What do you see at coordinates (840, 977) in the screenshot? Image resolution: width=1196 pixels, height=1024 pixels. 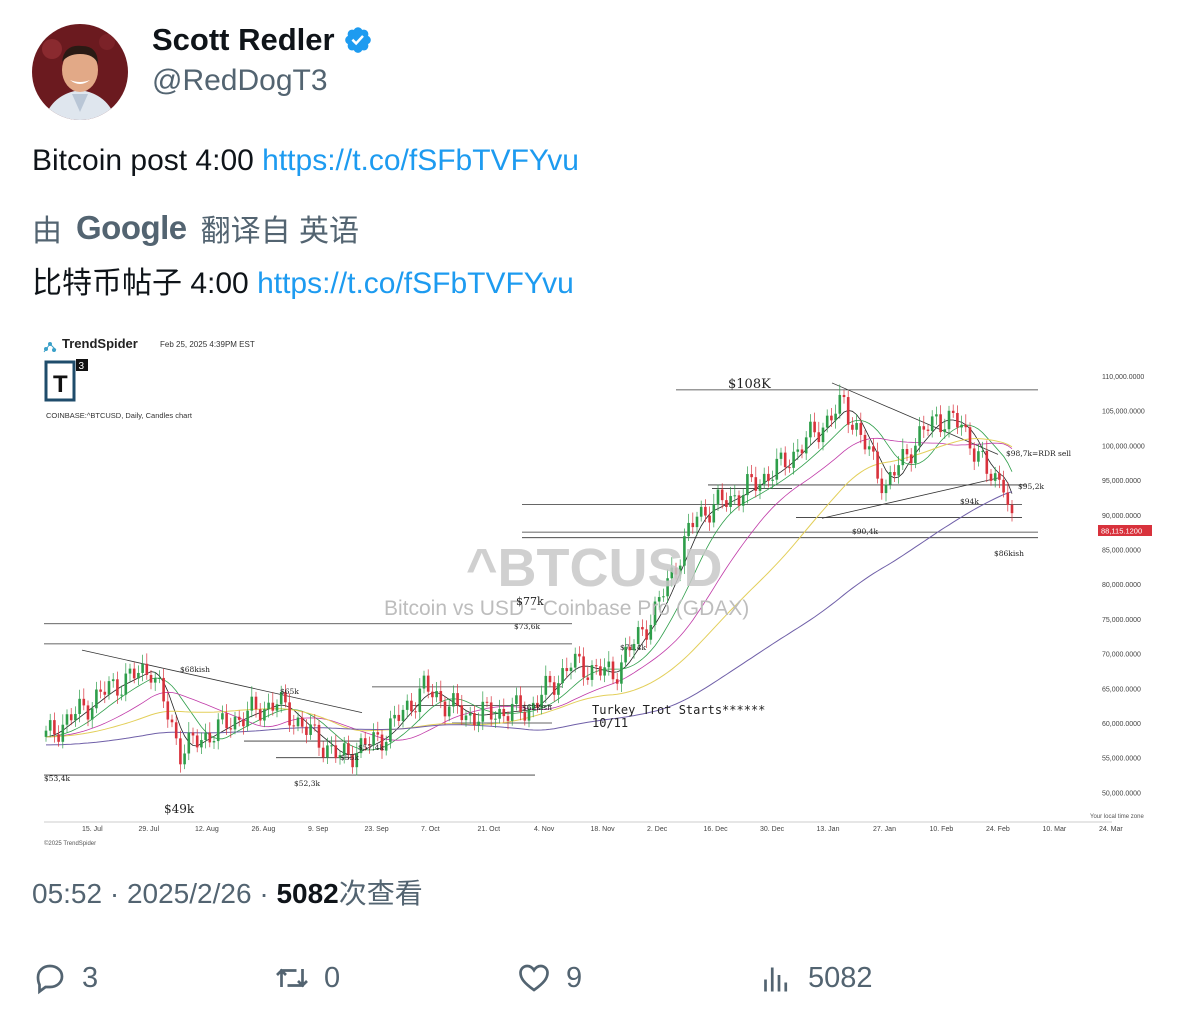 I see `views-count: 5082` at bounding box center [840, 977].